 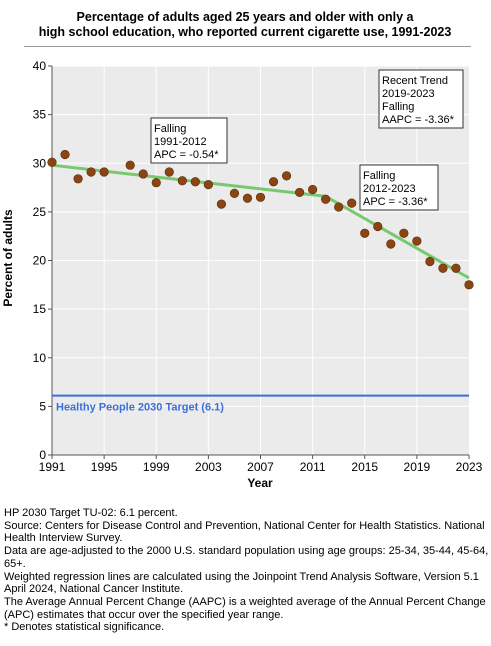 I want to click on x-tick-label: 2011, so click(x=313, y=467).